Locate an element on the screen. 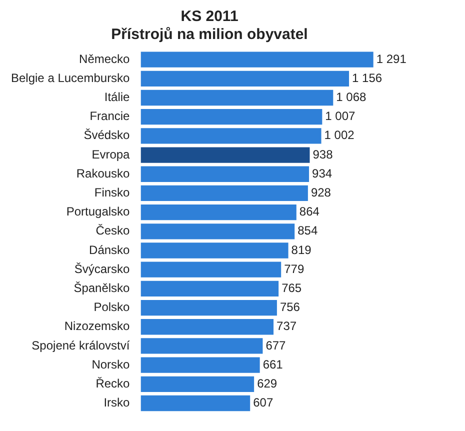 The image size is (465, 431). data-label: 938 is located at coordinates (323, 154).